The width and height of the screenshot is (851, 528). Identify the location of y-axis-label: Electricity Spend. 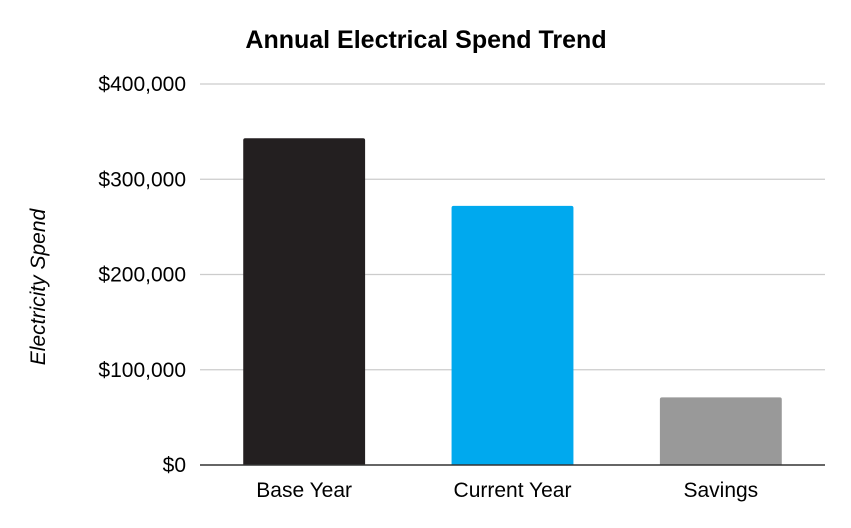
(38, 286).